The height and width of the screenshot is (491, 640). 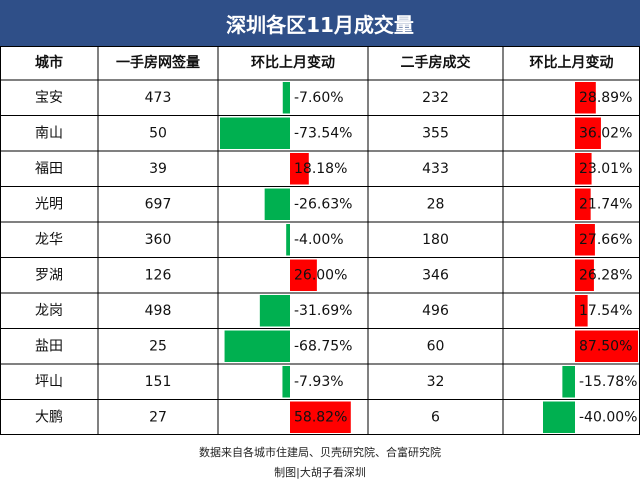 What do you see at coordinates (435, 417) in the screenshot?
I see `resale-value: 6` at bounding box center [435, 417].